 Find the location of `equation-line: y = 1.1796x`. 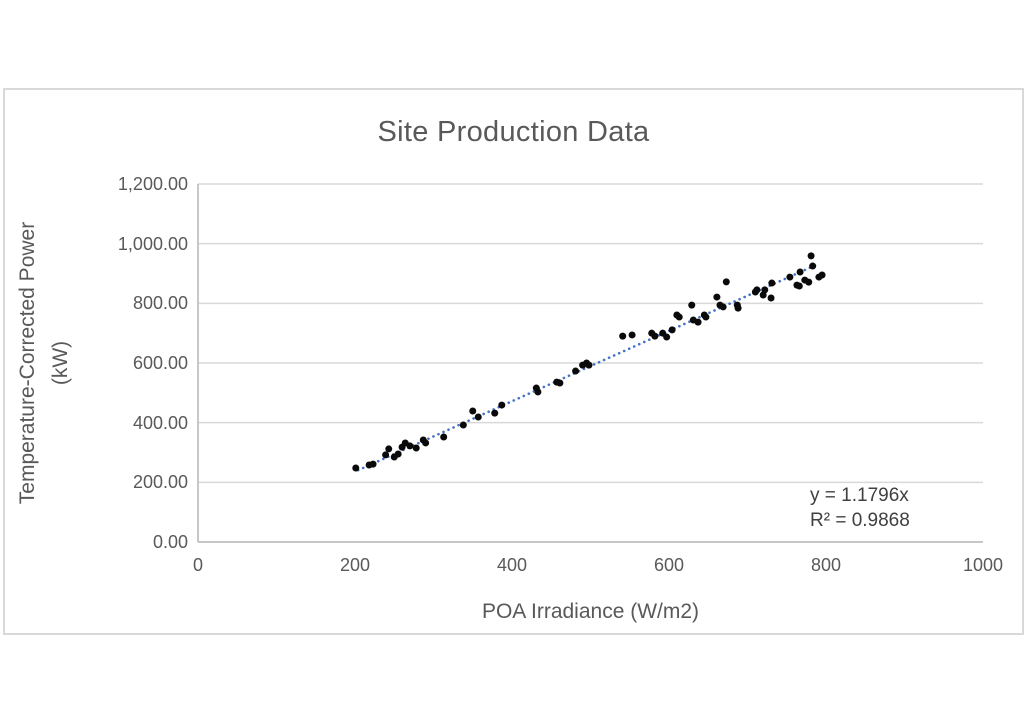

equation-line: y = 1.1796x is located at coordinates (859, 495).